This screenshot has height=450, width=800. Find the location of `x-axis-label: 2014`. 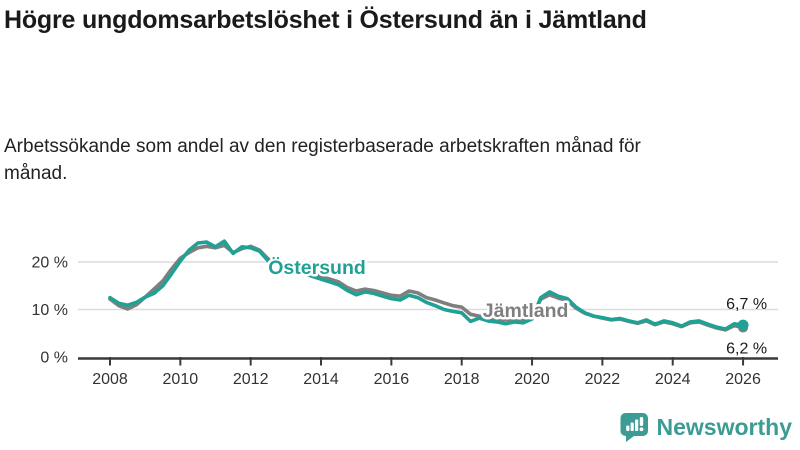

x-axis-label: 2014 is located at coordinates (321, 379).